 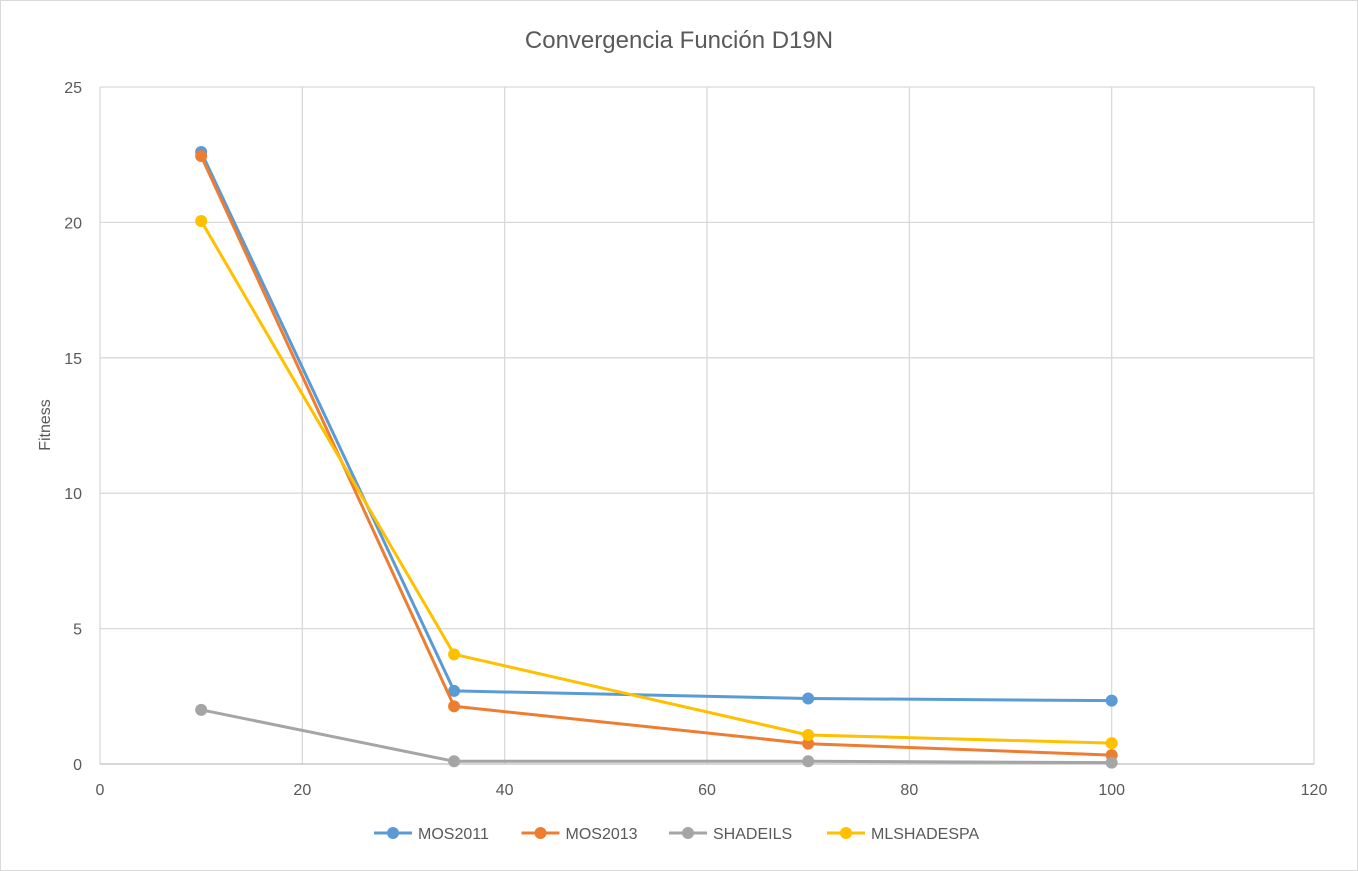 What do you see at coordinates (77, 765) in the screenshot?
I see `y-tick-label: 0` at bounding box center [77, 765].